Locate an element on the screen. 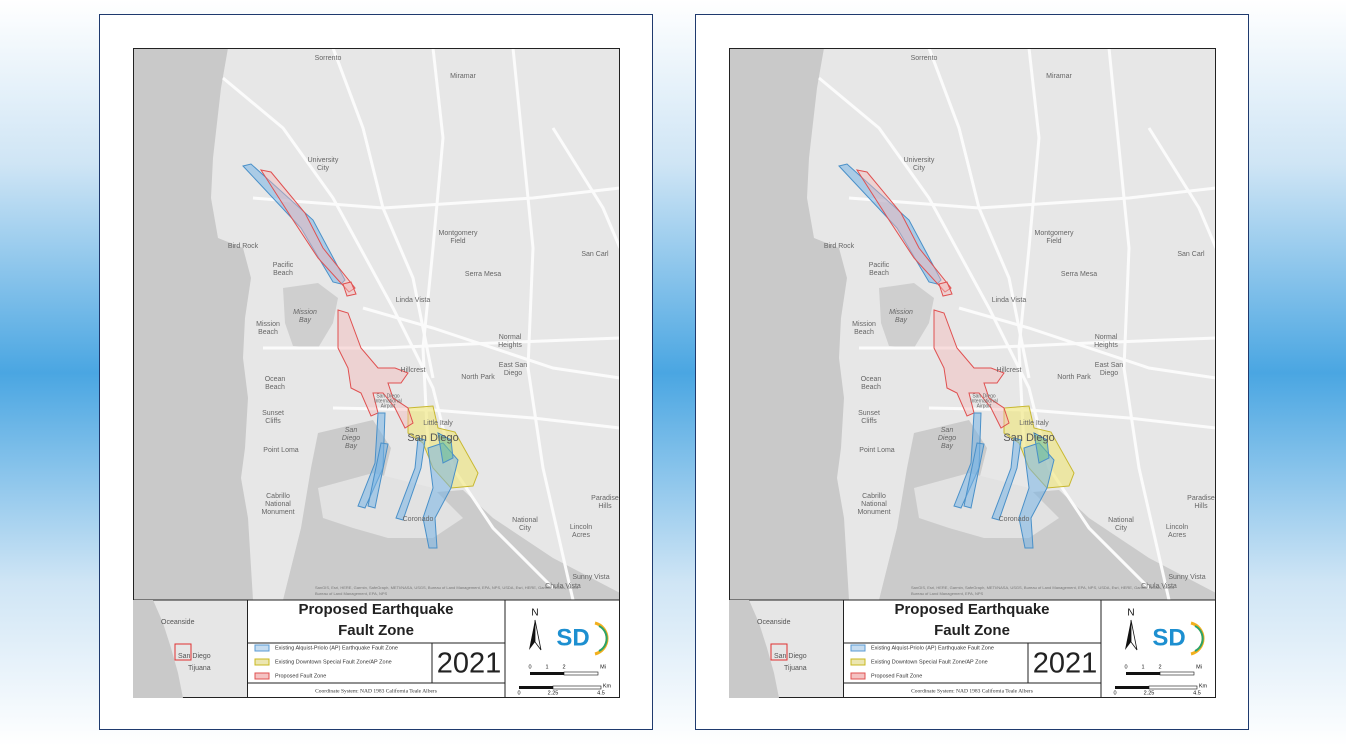 The image size is (1346, 746). inset-label: Oceanside is located at coordinates (774, 622).